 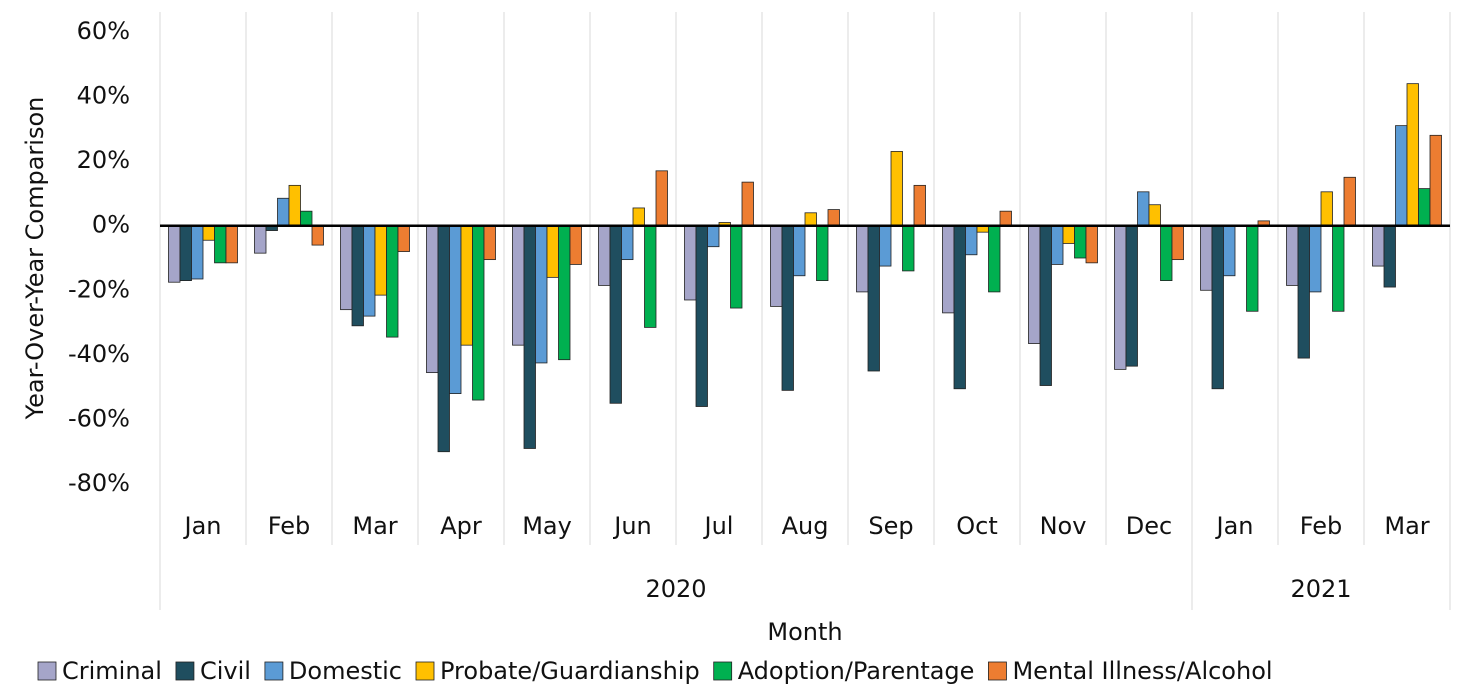 I want to click on legend-label: Civil, so click(x=225, y=671).